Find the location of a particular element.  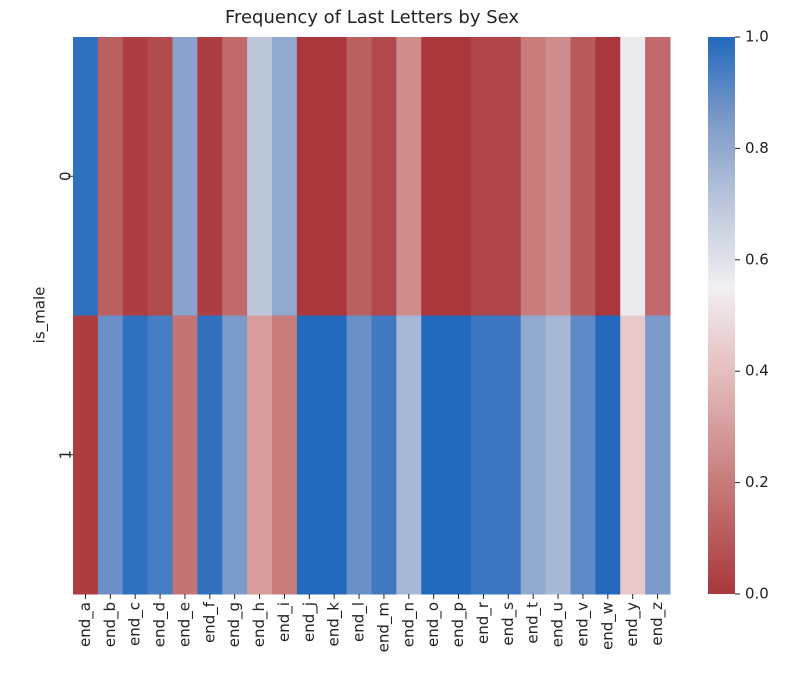

y-tick-label: 1 is located at coordinates (66, 455).